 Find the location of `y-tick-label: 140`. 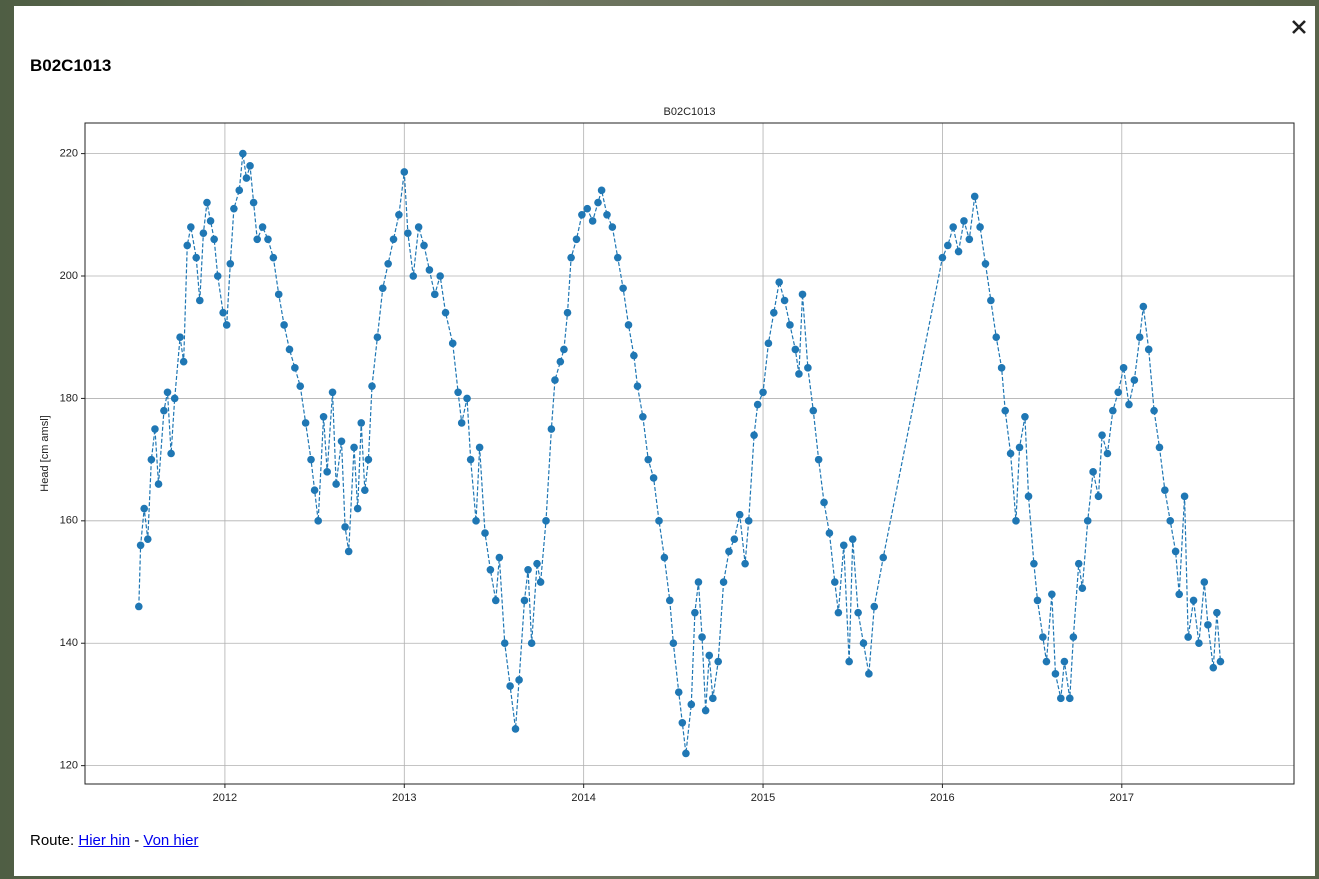

y-tick-label: 140 is located at coordinates (69, 643).